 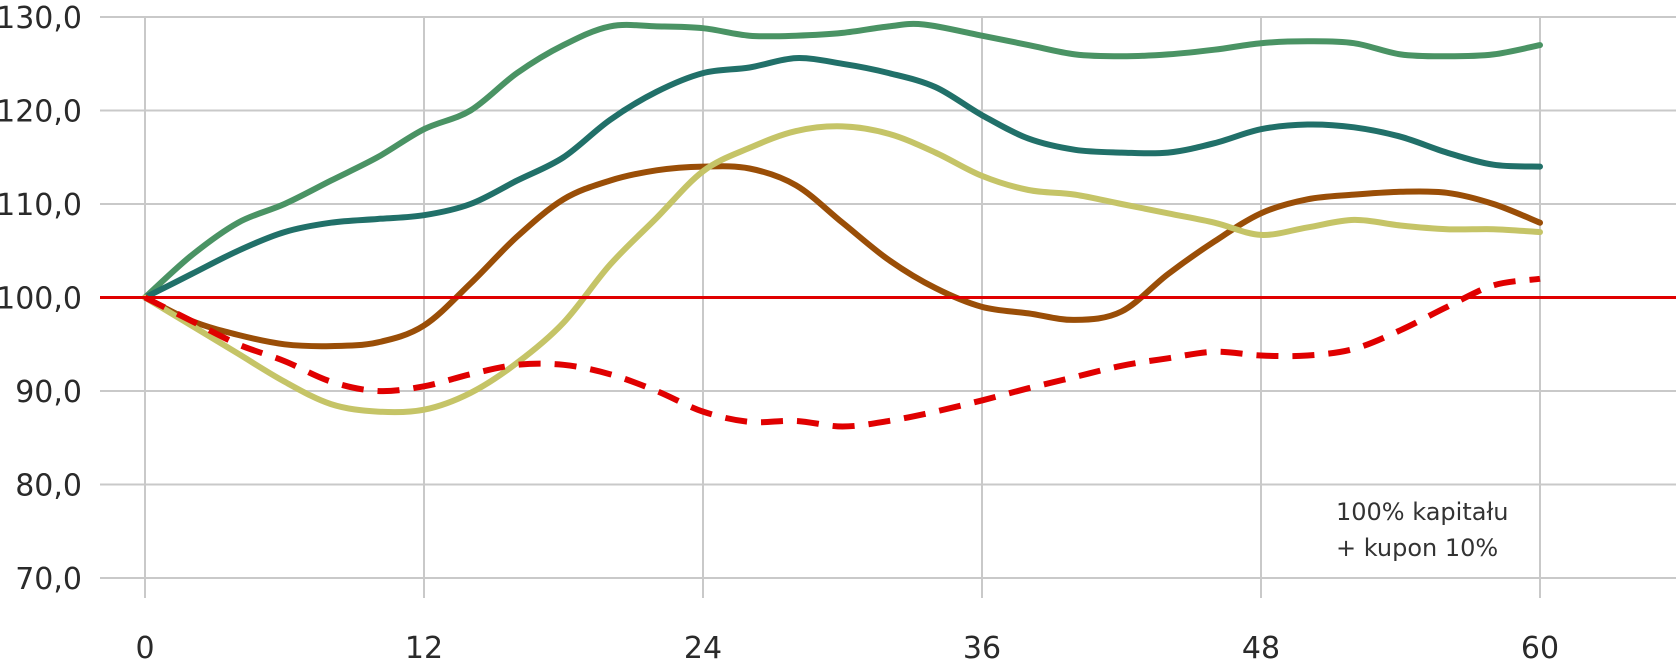 I want to click on y-tick-label: 100,0, so click(x=41, y=299).